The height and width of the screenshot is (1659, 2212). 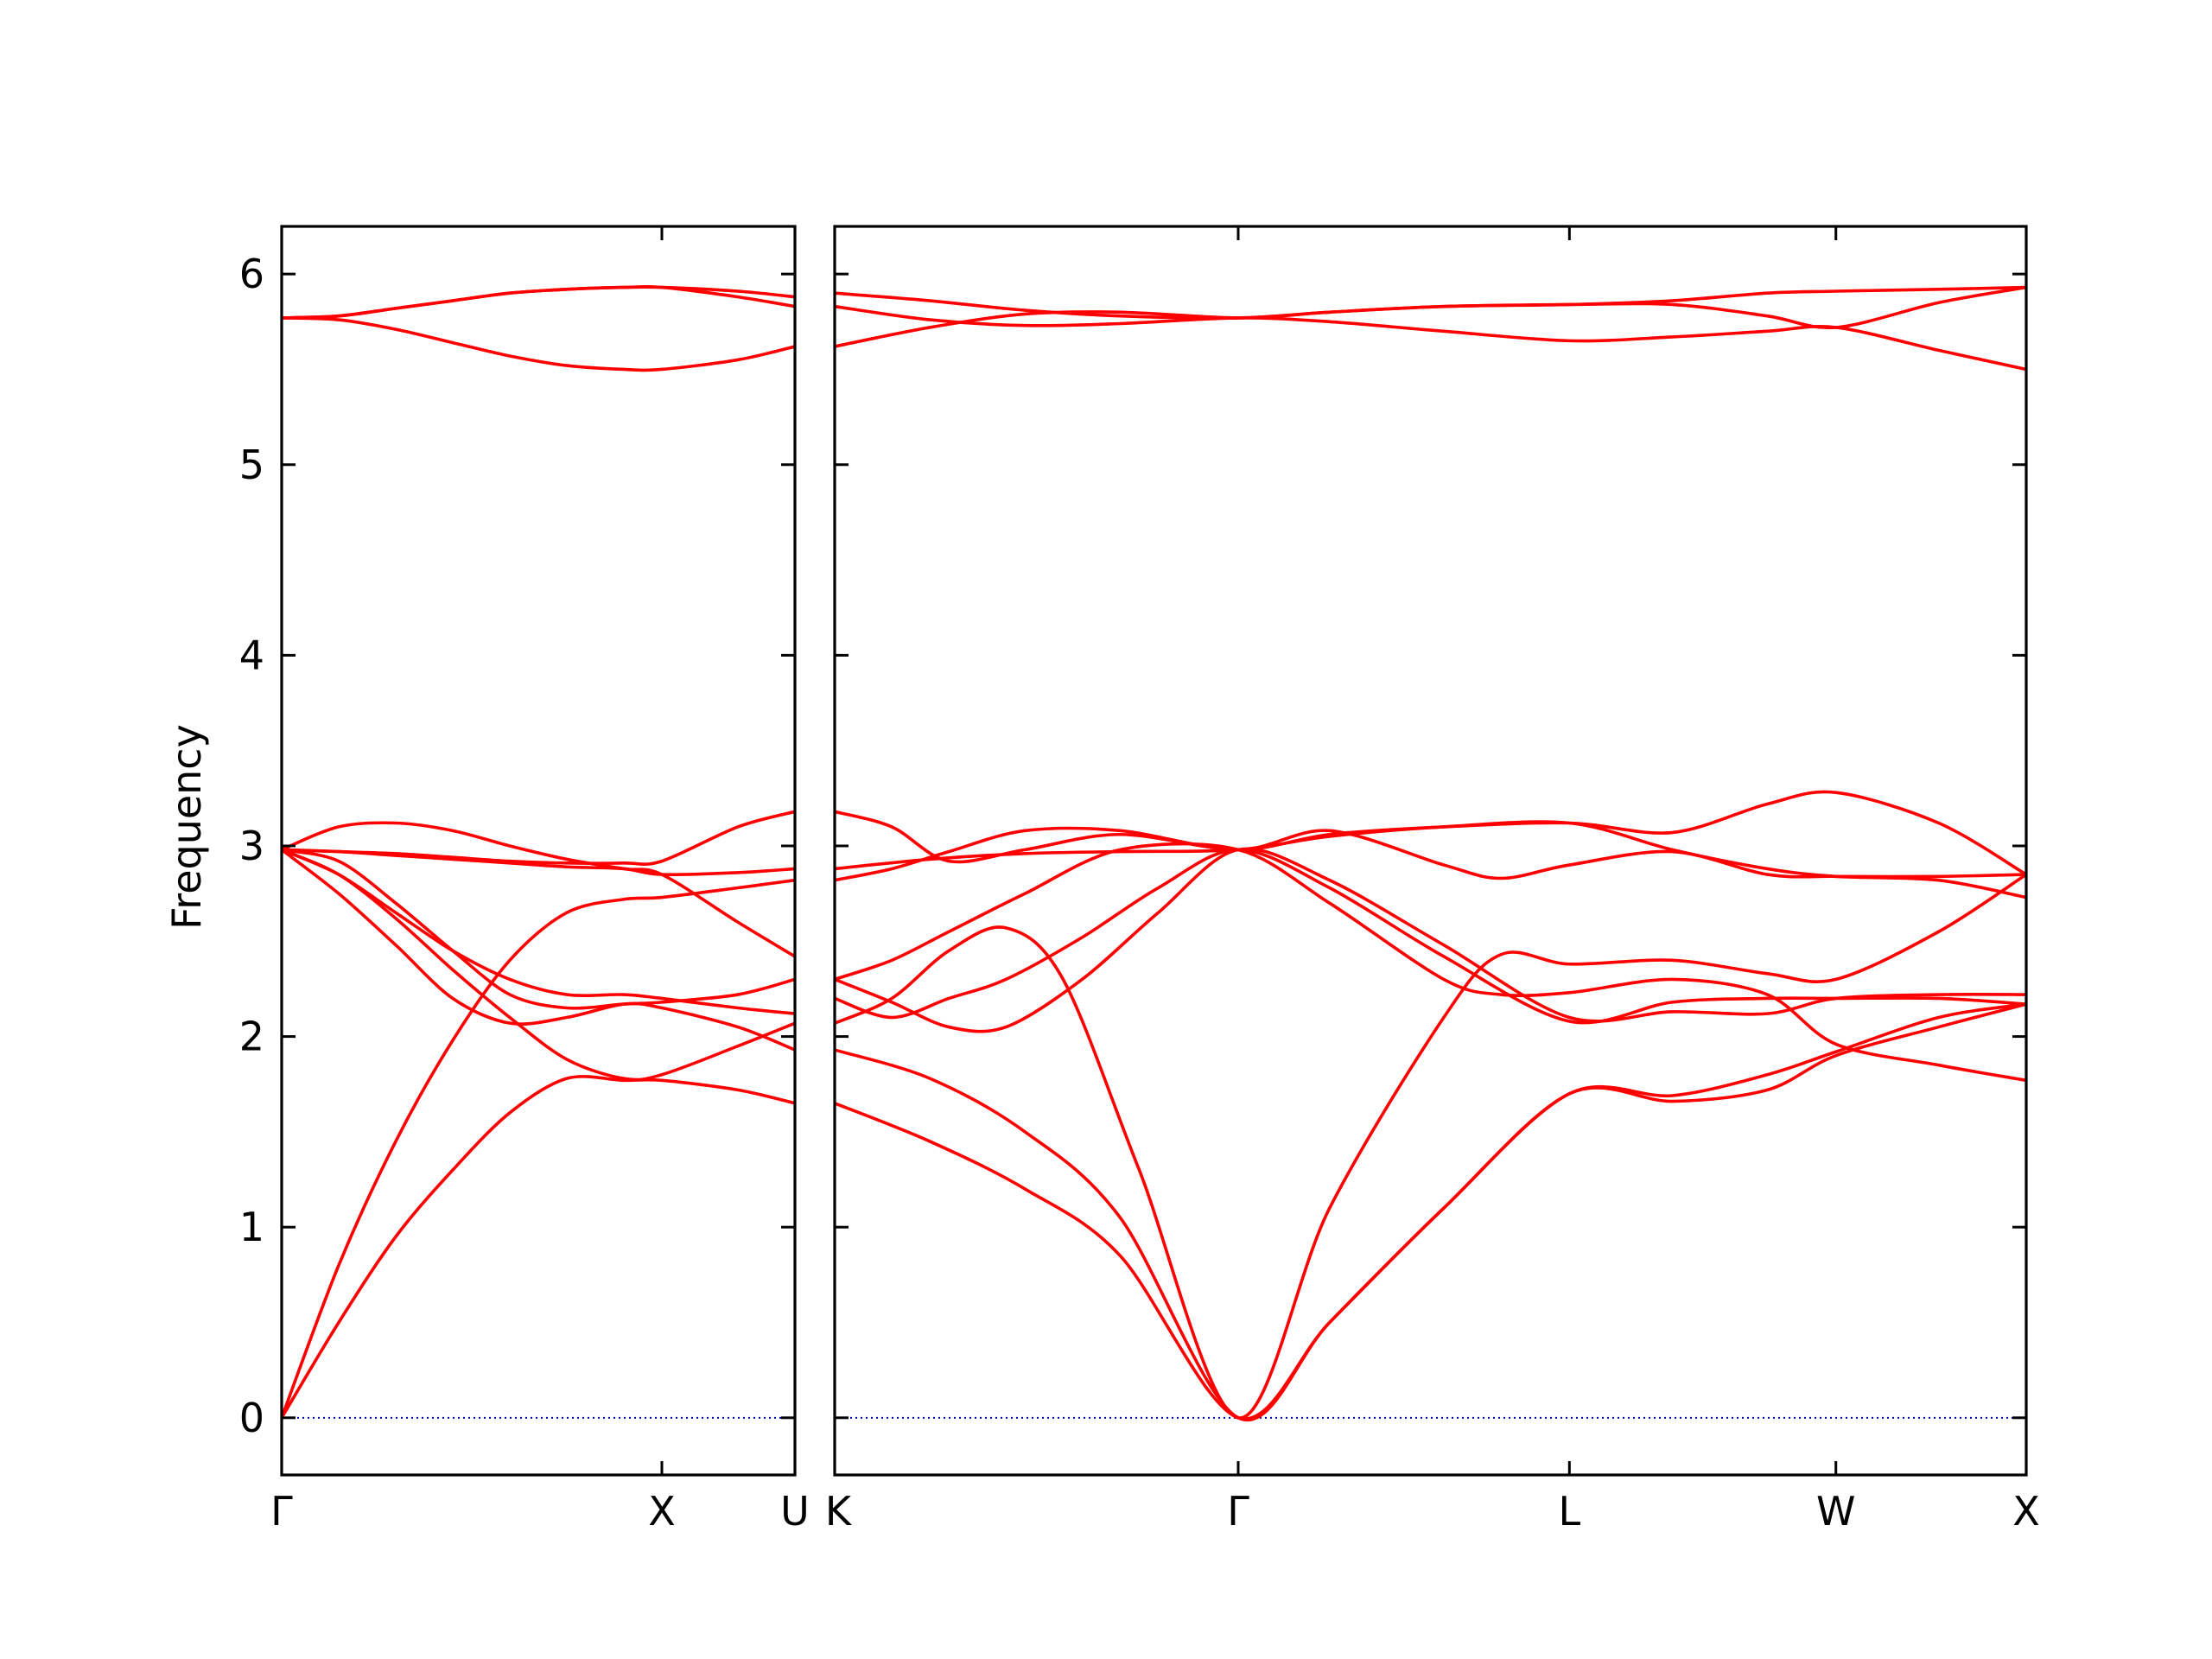 I want to click on y-axis-label: Frequency, so click(x=186, y=827).